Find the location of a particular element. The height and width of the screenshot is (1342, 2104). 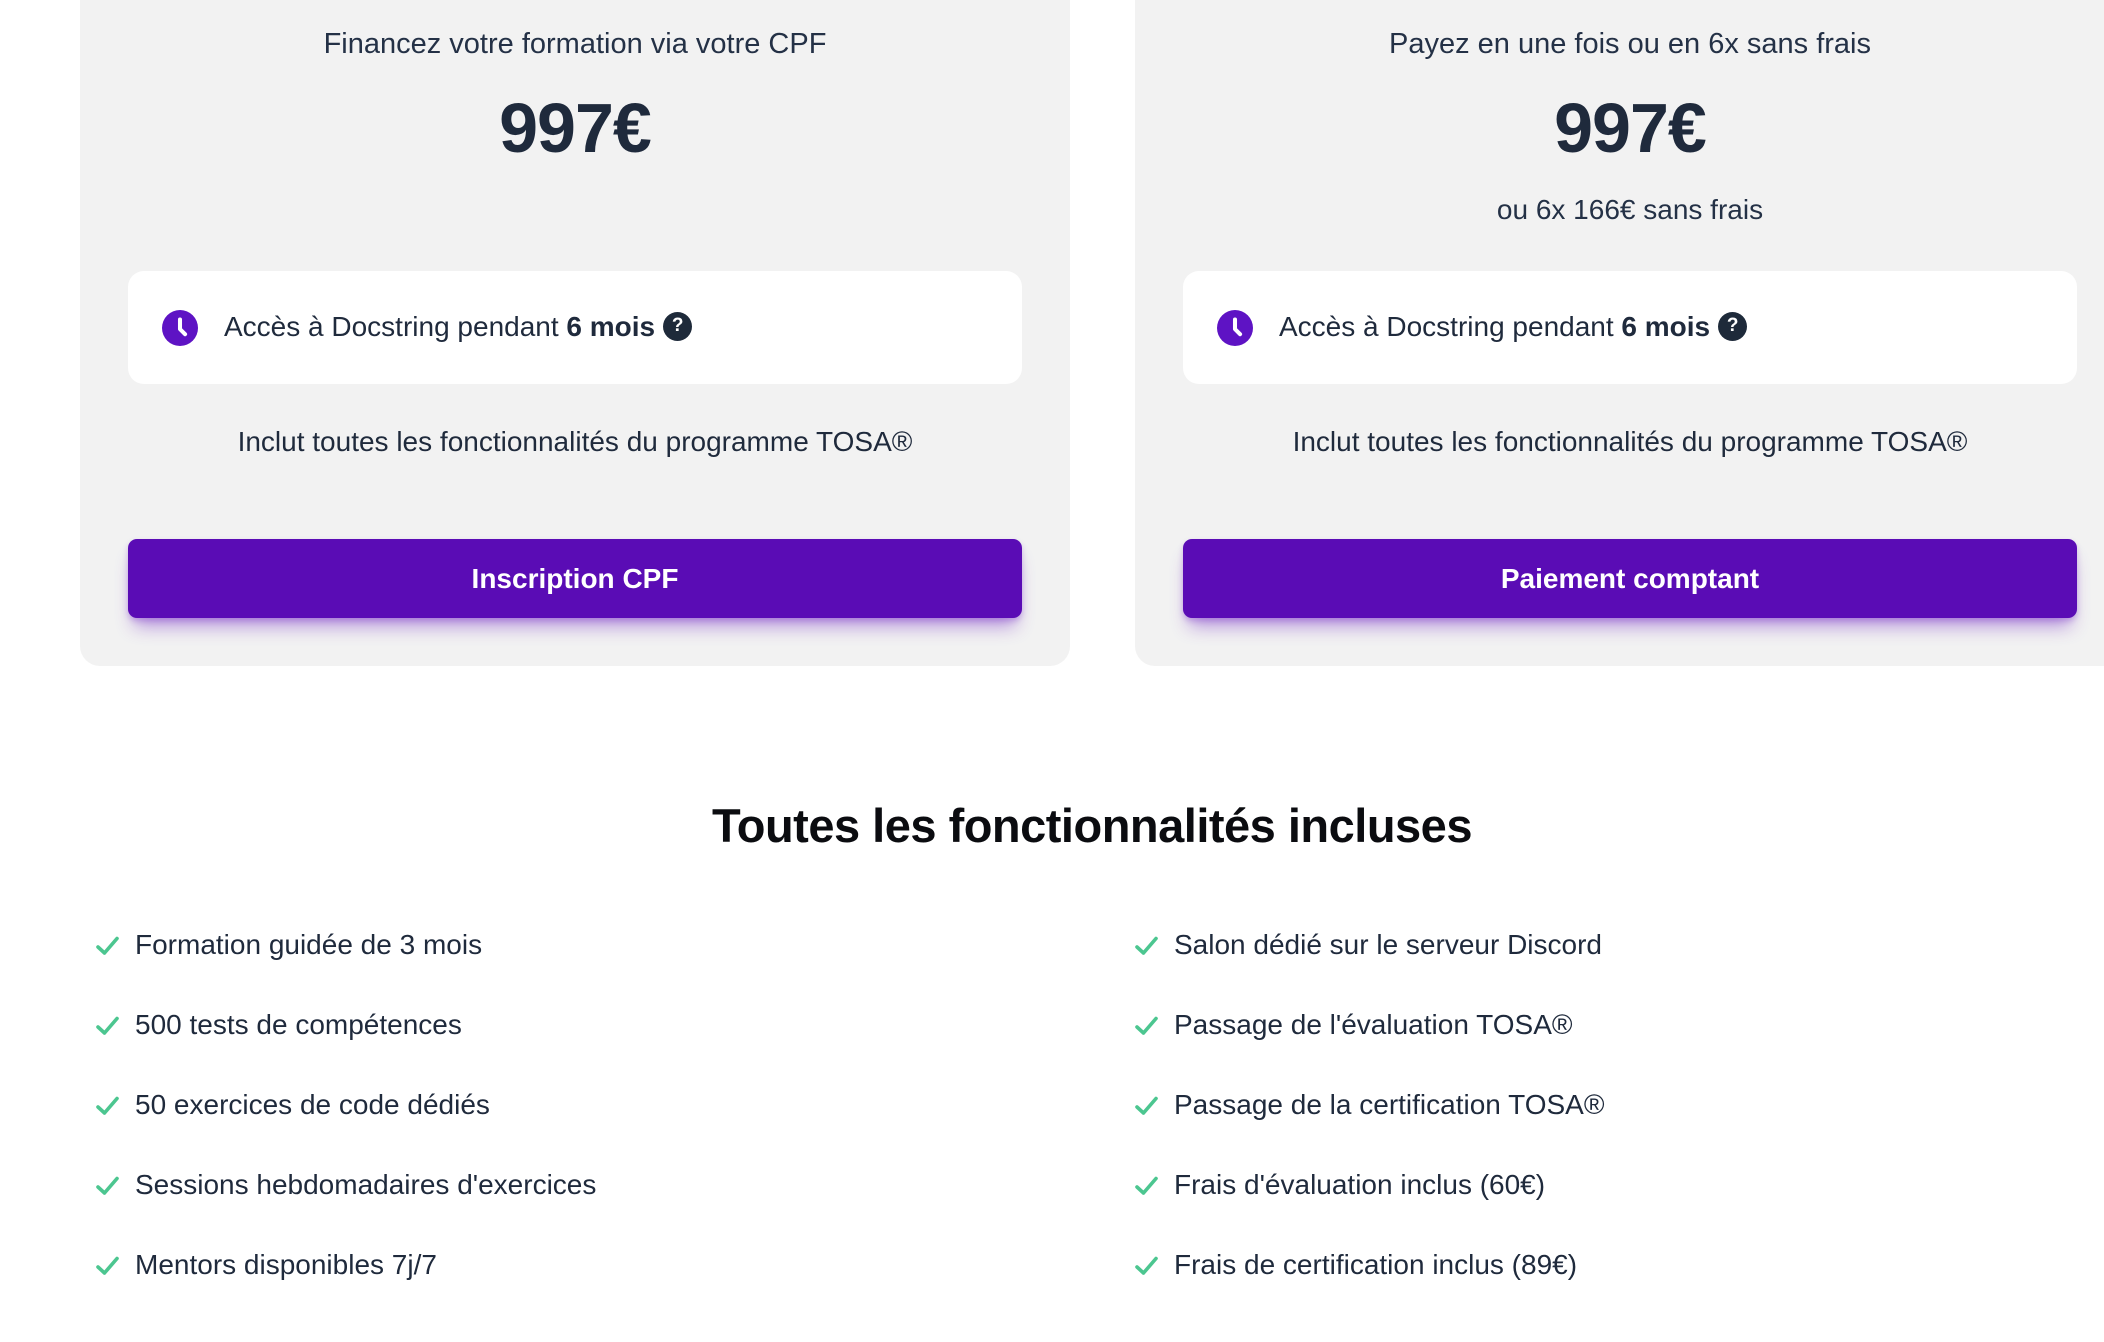

list-item: 50 exercices de code dédiés is located at coordinates (345, 1105).